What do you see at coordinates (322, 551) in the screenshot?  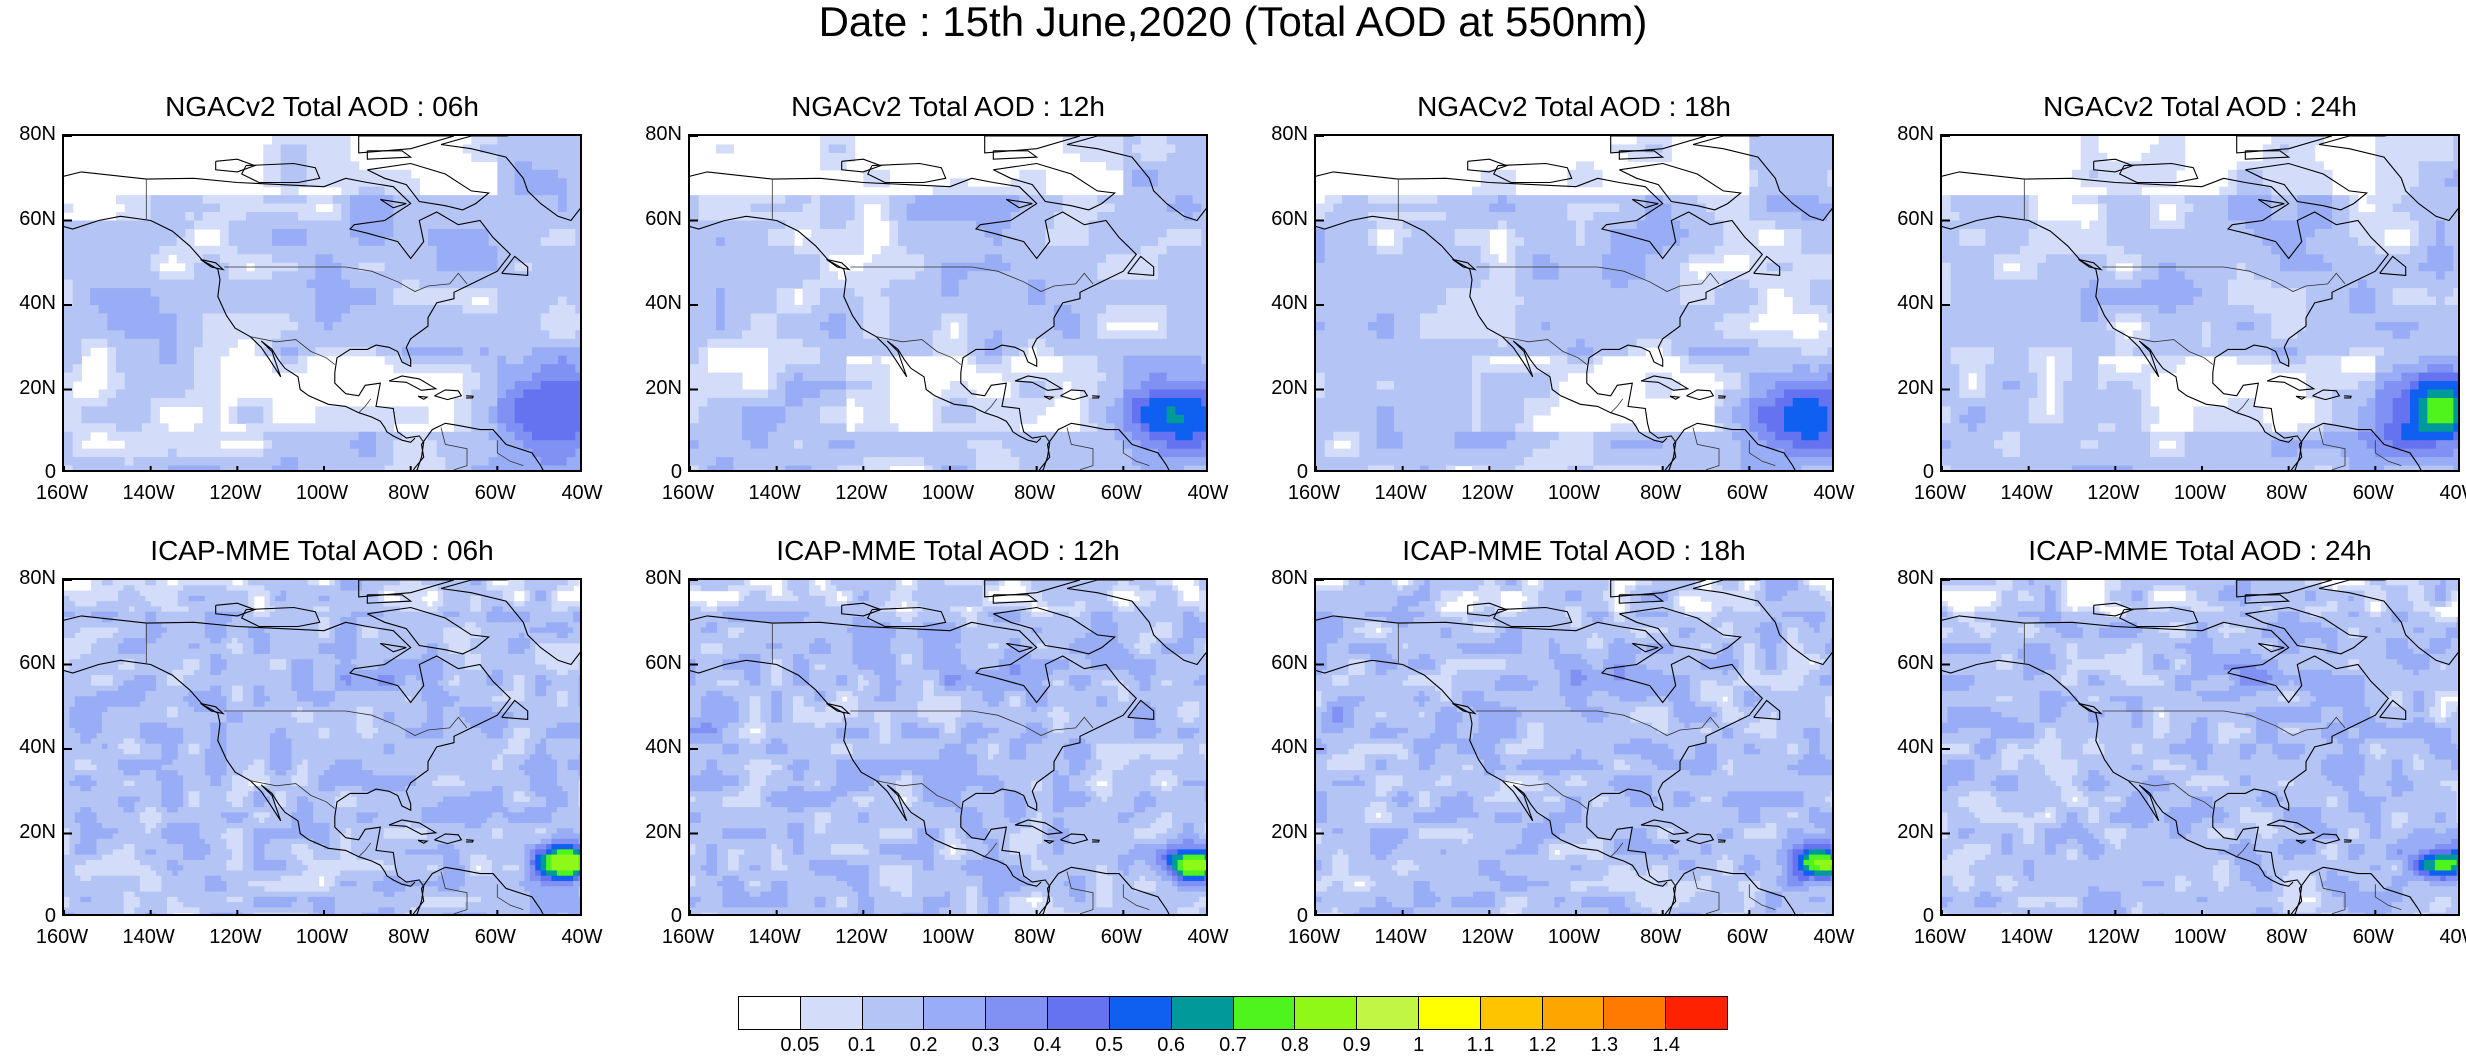 I see `panel-title: ICAP-MME Total AOD : 06h` at bounding box center [322, 551].